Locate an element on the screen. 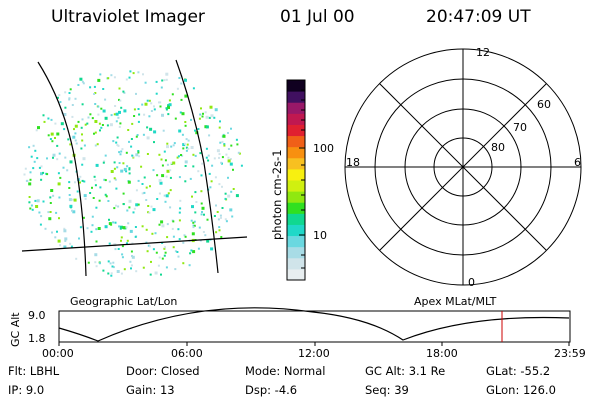 The image size is (600, 400). colorbar-tick-100: 100 is located at coordinates (323, 148).